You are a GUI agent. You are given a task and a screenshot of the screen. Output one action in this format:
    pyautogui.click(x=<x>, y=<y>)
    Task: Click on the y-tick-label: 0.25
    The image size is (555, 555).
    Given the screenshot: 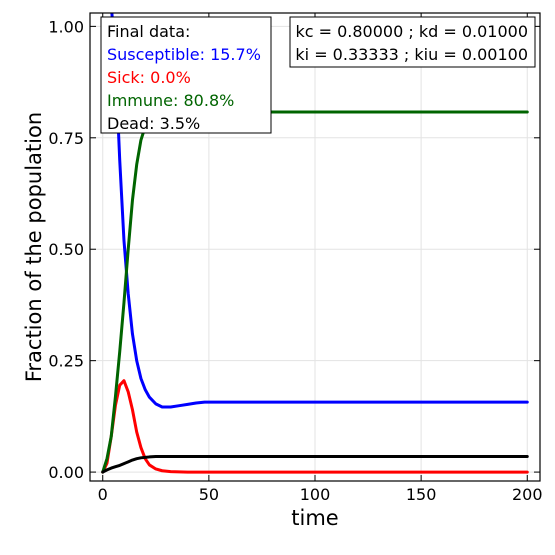 What is the action you would take?
    pyautogui.click(x=66, y=361)
    